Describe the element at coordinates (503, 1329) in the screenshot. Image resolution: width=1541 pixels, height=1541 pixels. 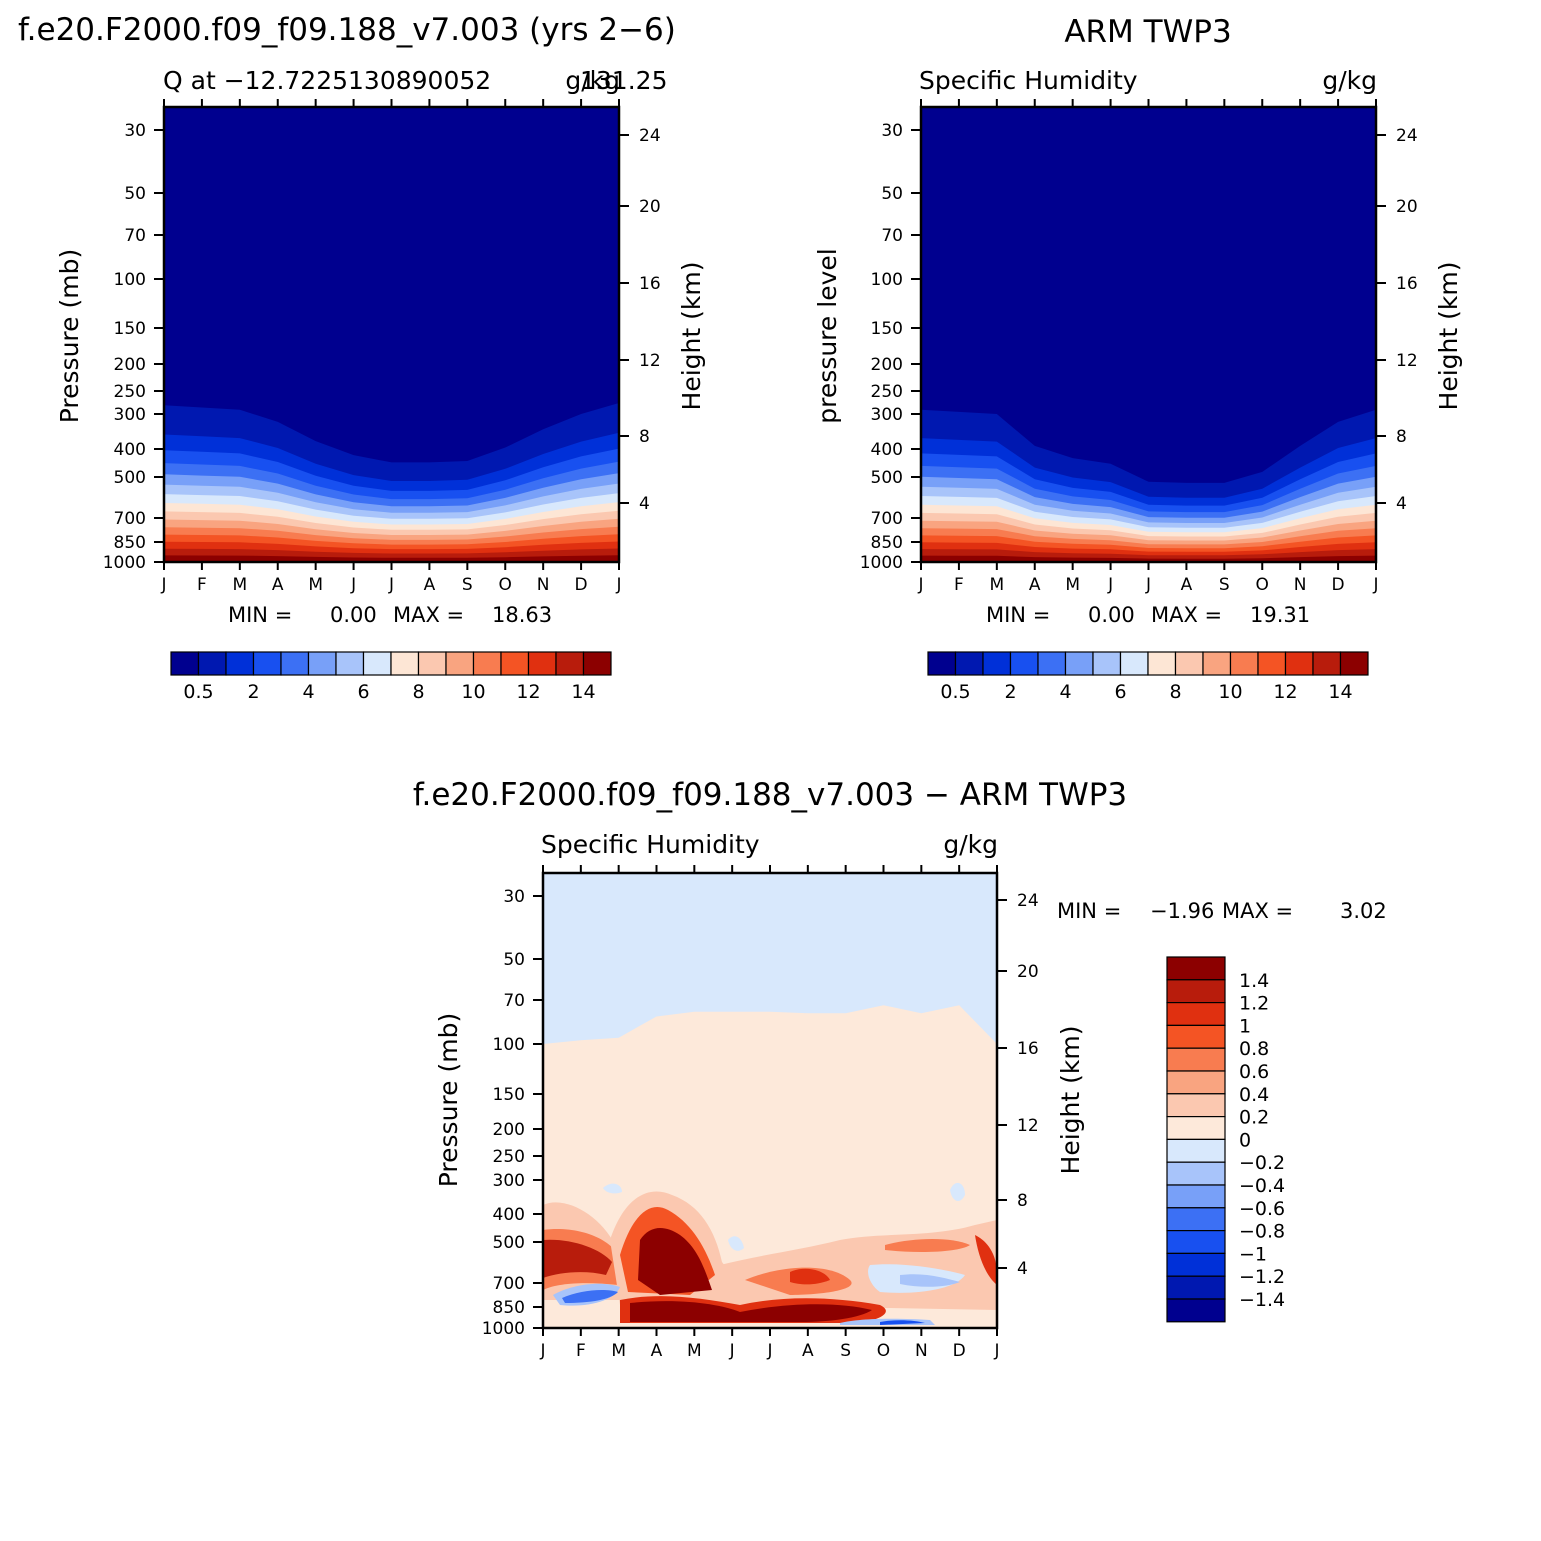
I see `pressure-tick-label: 1000` at that location.